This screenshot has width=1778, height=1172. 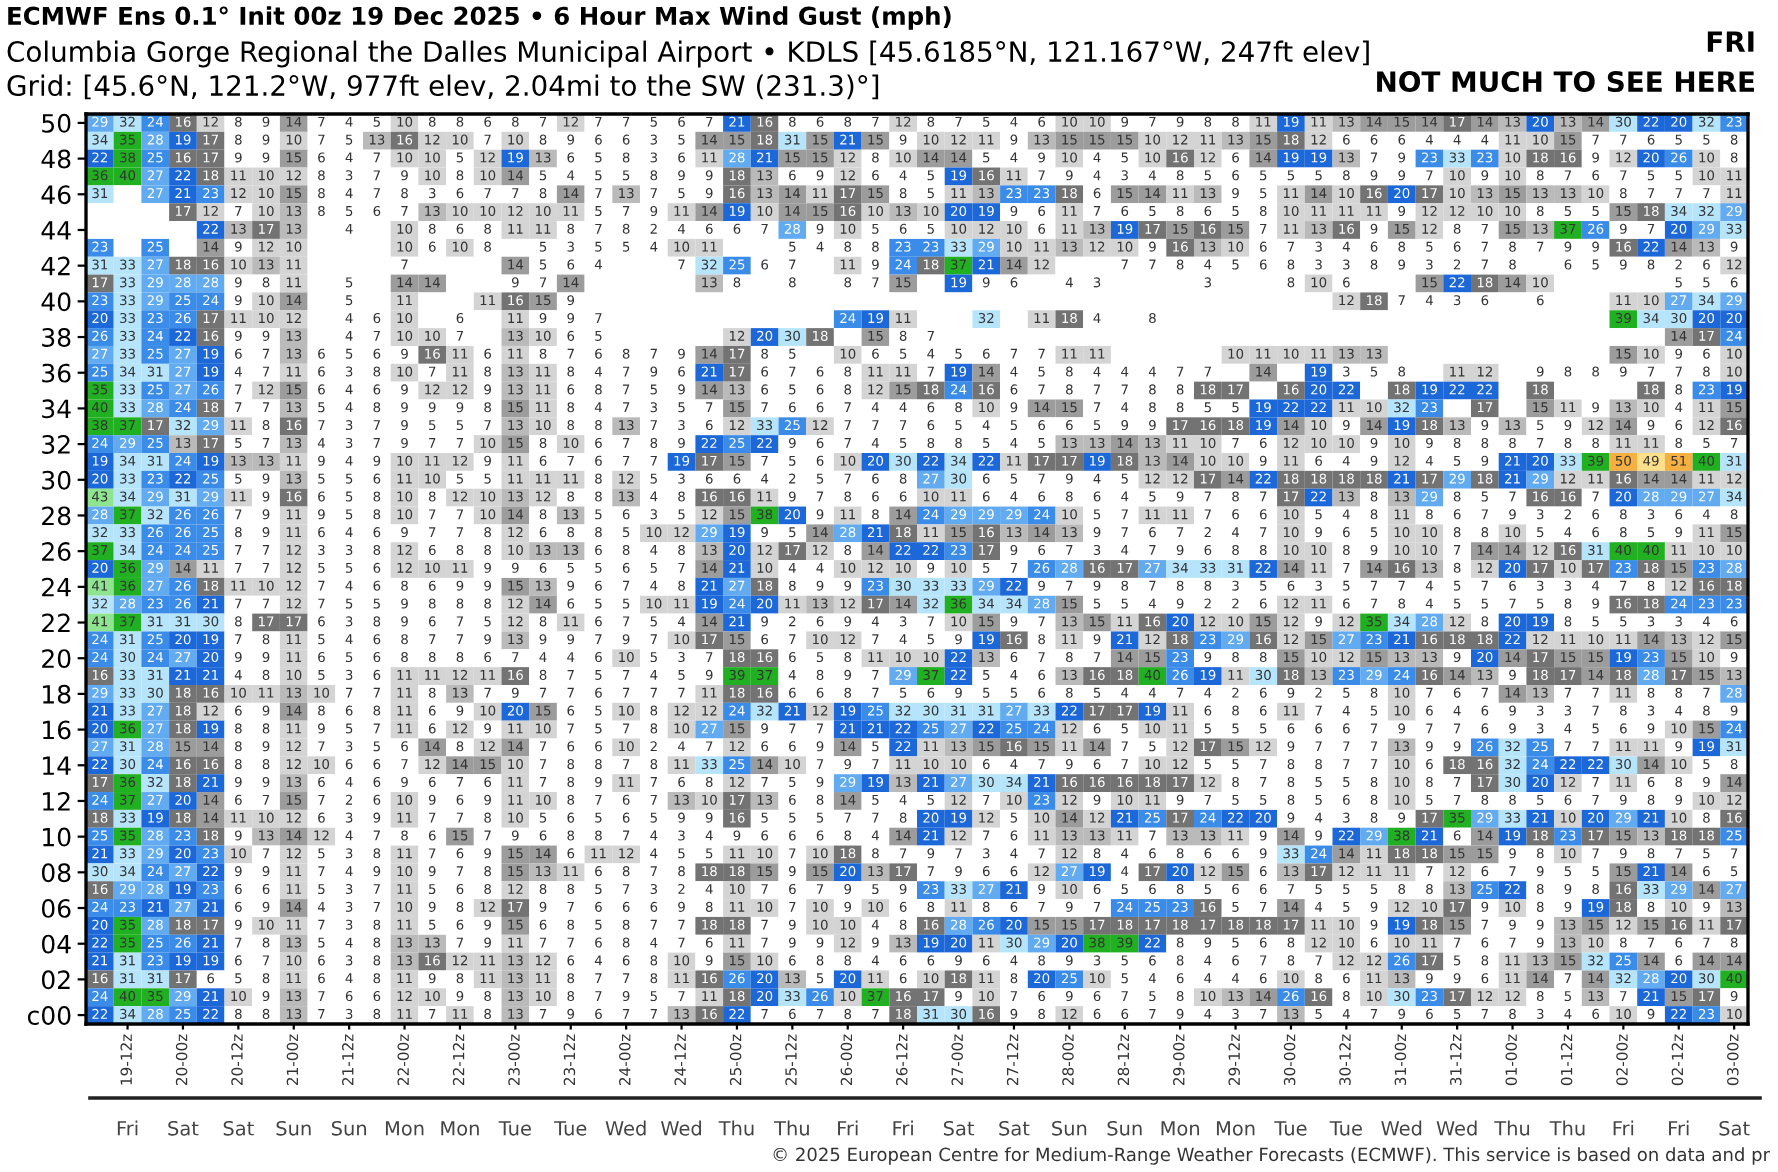 I want to click on y-tick-label: 42, so click(x=55, y=266).